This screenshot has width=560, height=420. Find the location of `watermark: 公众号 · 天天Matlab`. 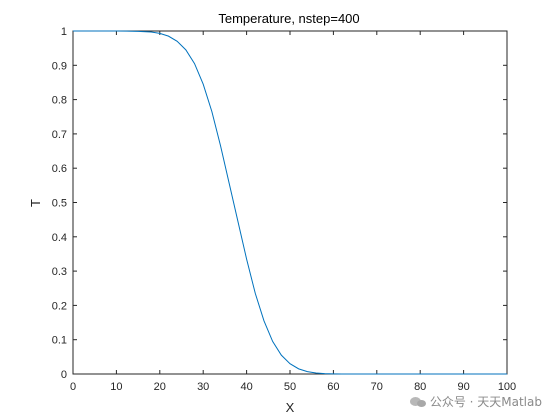

watermark: 公众号 · 天天Matlab is located at coordinates (475, 401).